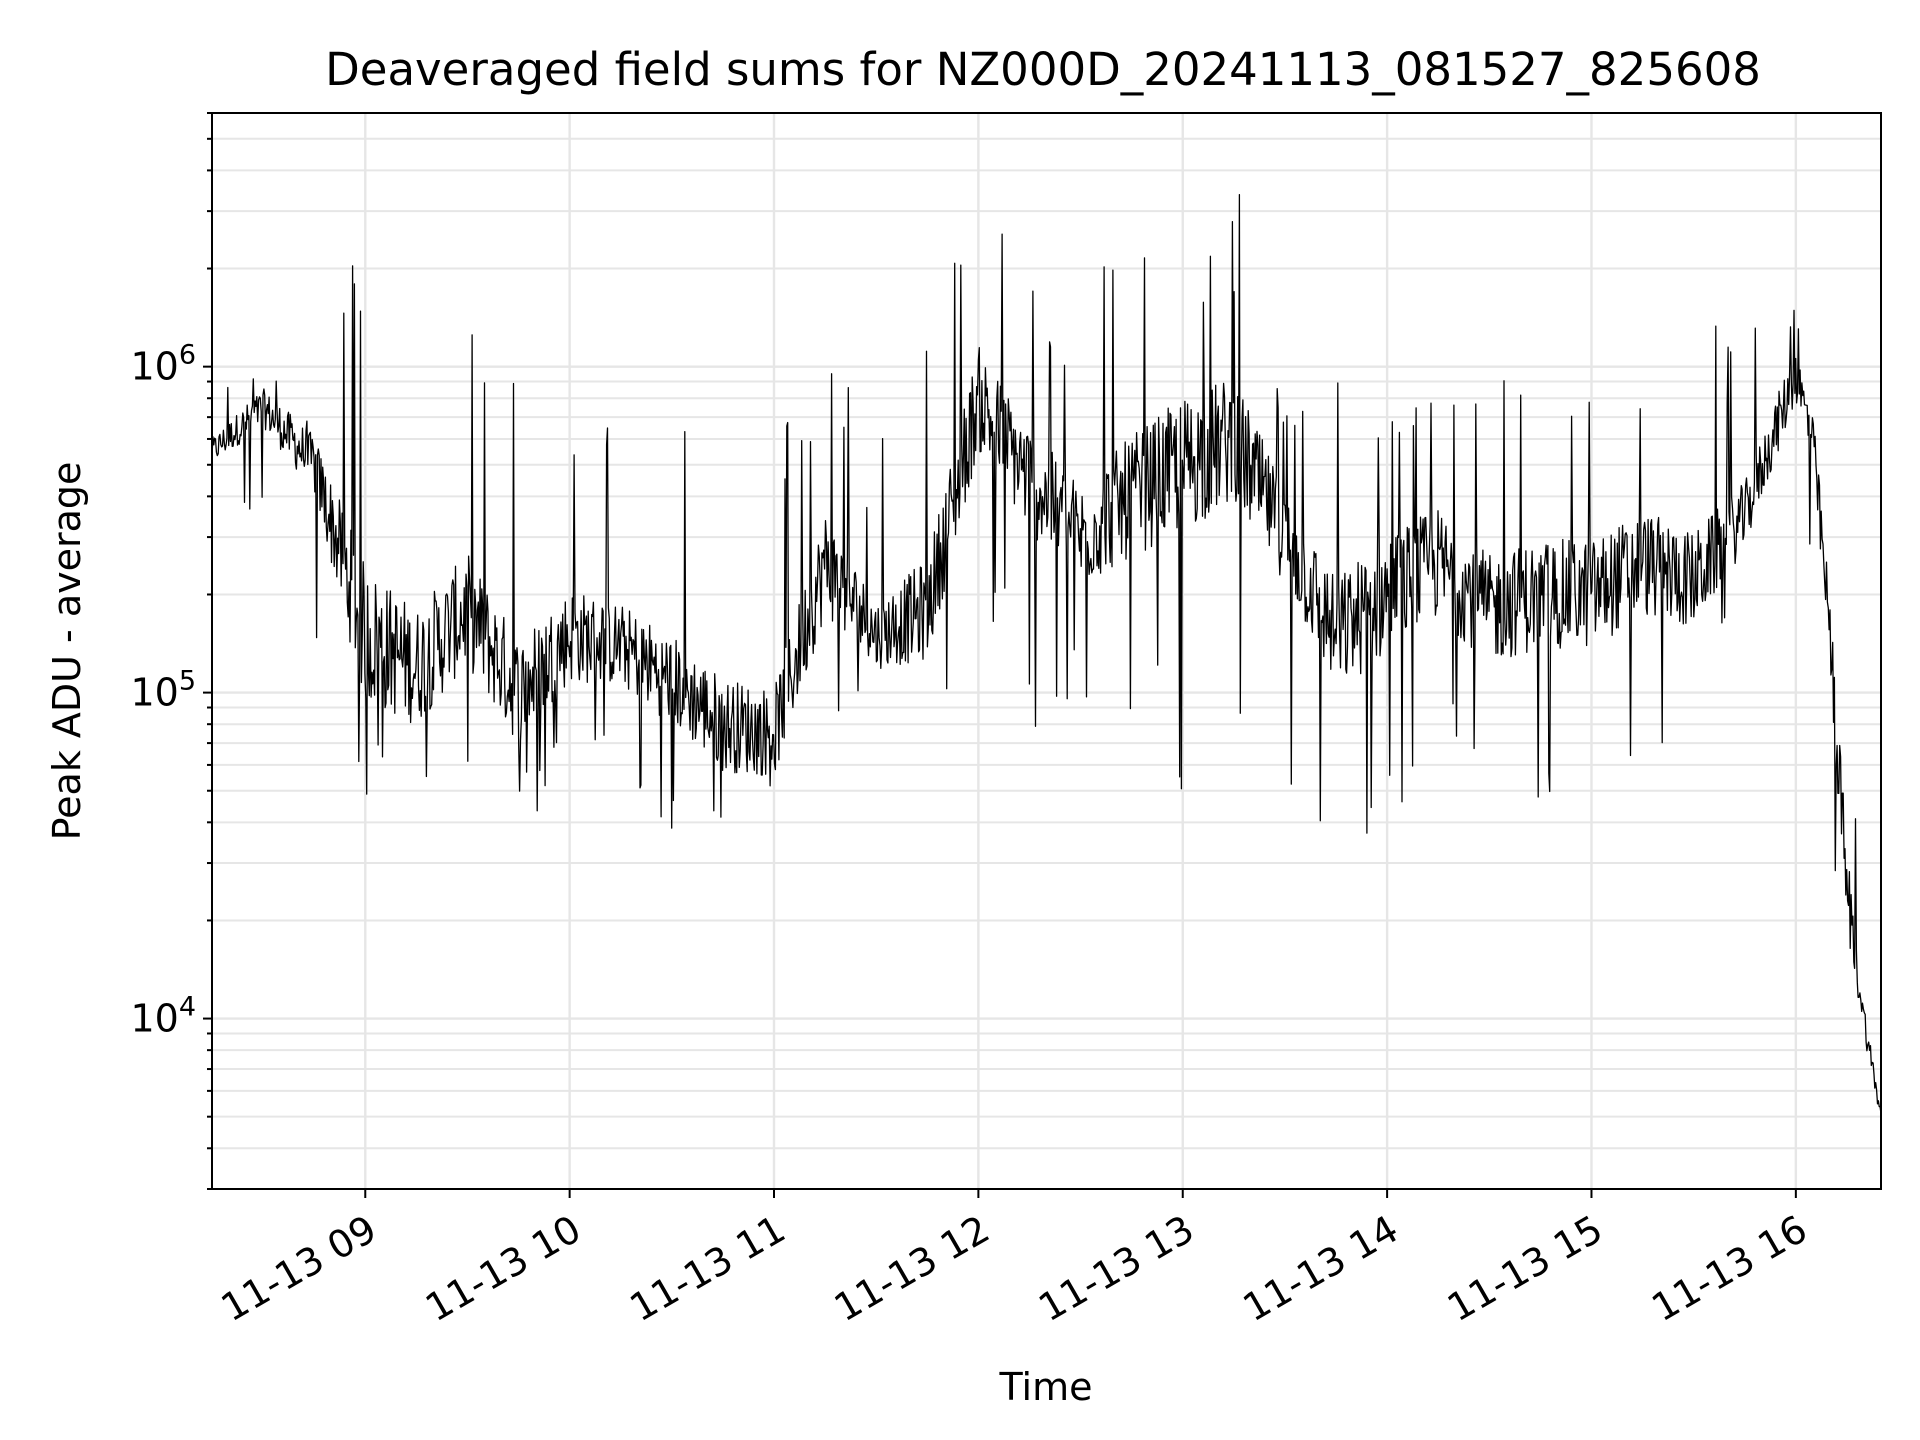 The width and height of the screenshot is (1920, 1440). I want to click on x-axis-label: Time, so click(1046, 1387).